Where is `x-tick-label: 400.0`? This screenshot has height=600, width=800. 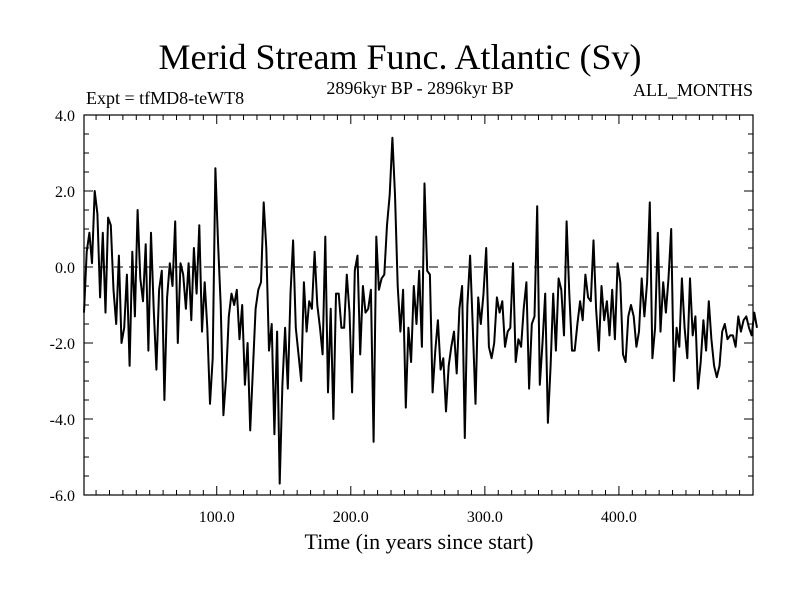 x-tick-label: 400.0 is located at coordinates (619, 517).